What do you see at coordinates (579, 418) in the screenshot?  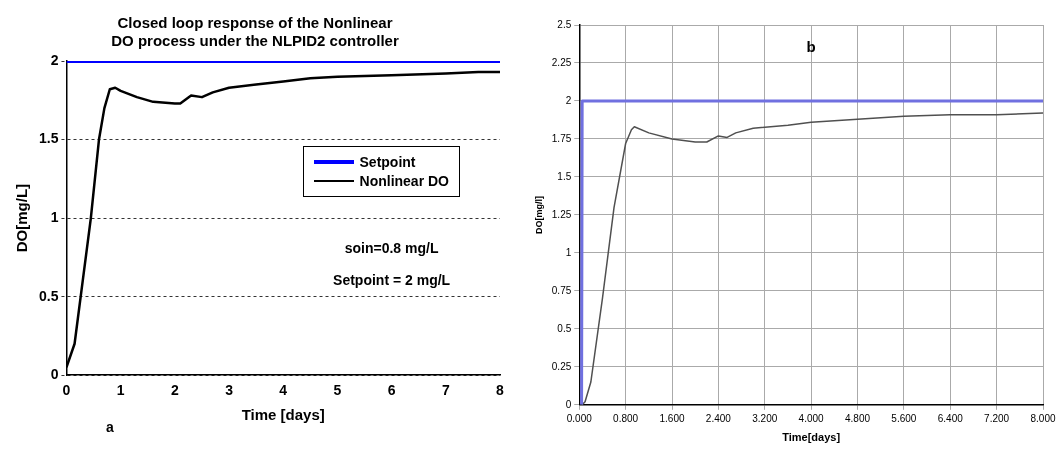 I see `x-tick-label: 0.000` at bounding box center [579, 418].